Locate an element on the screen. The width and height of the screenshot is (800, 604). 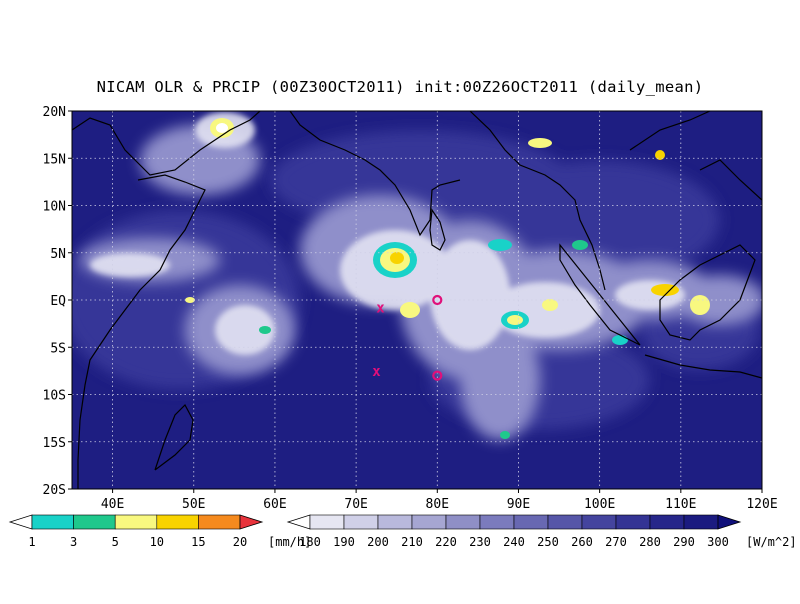
latitude-labels: 20N 15N 10N 5N EQ 5S 10S 15S 20S is located at coordinates (55, 301).